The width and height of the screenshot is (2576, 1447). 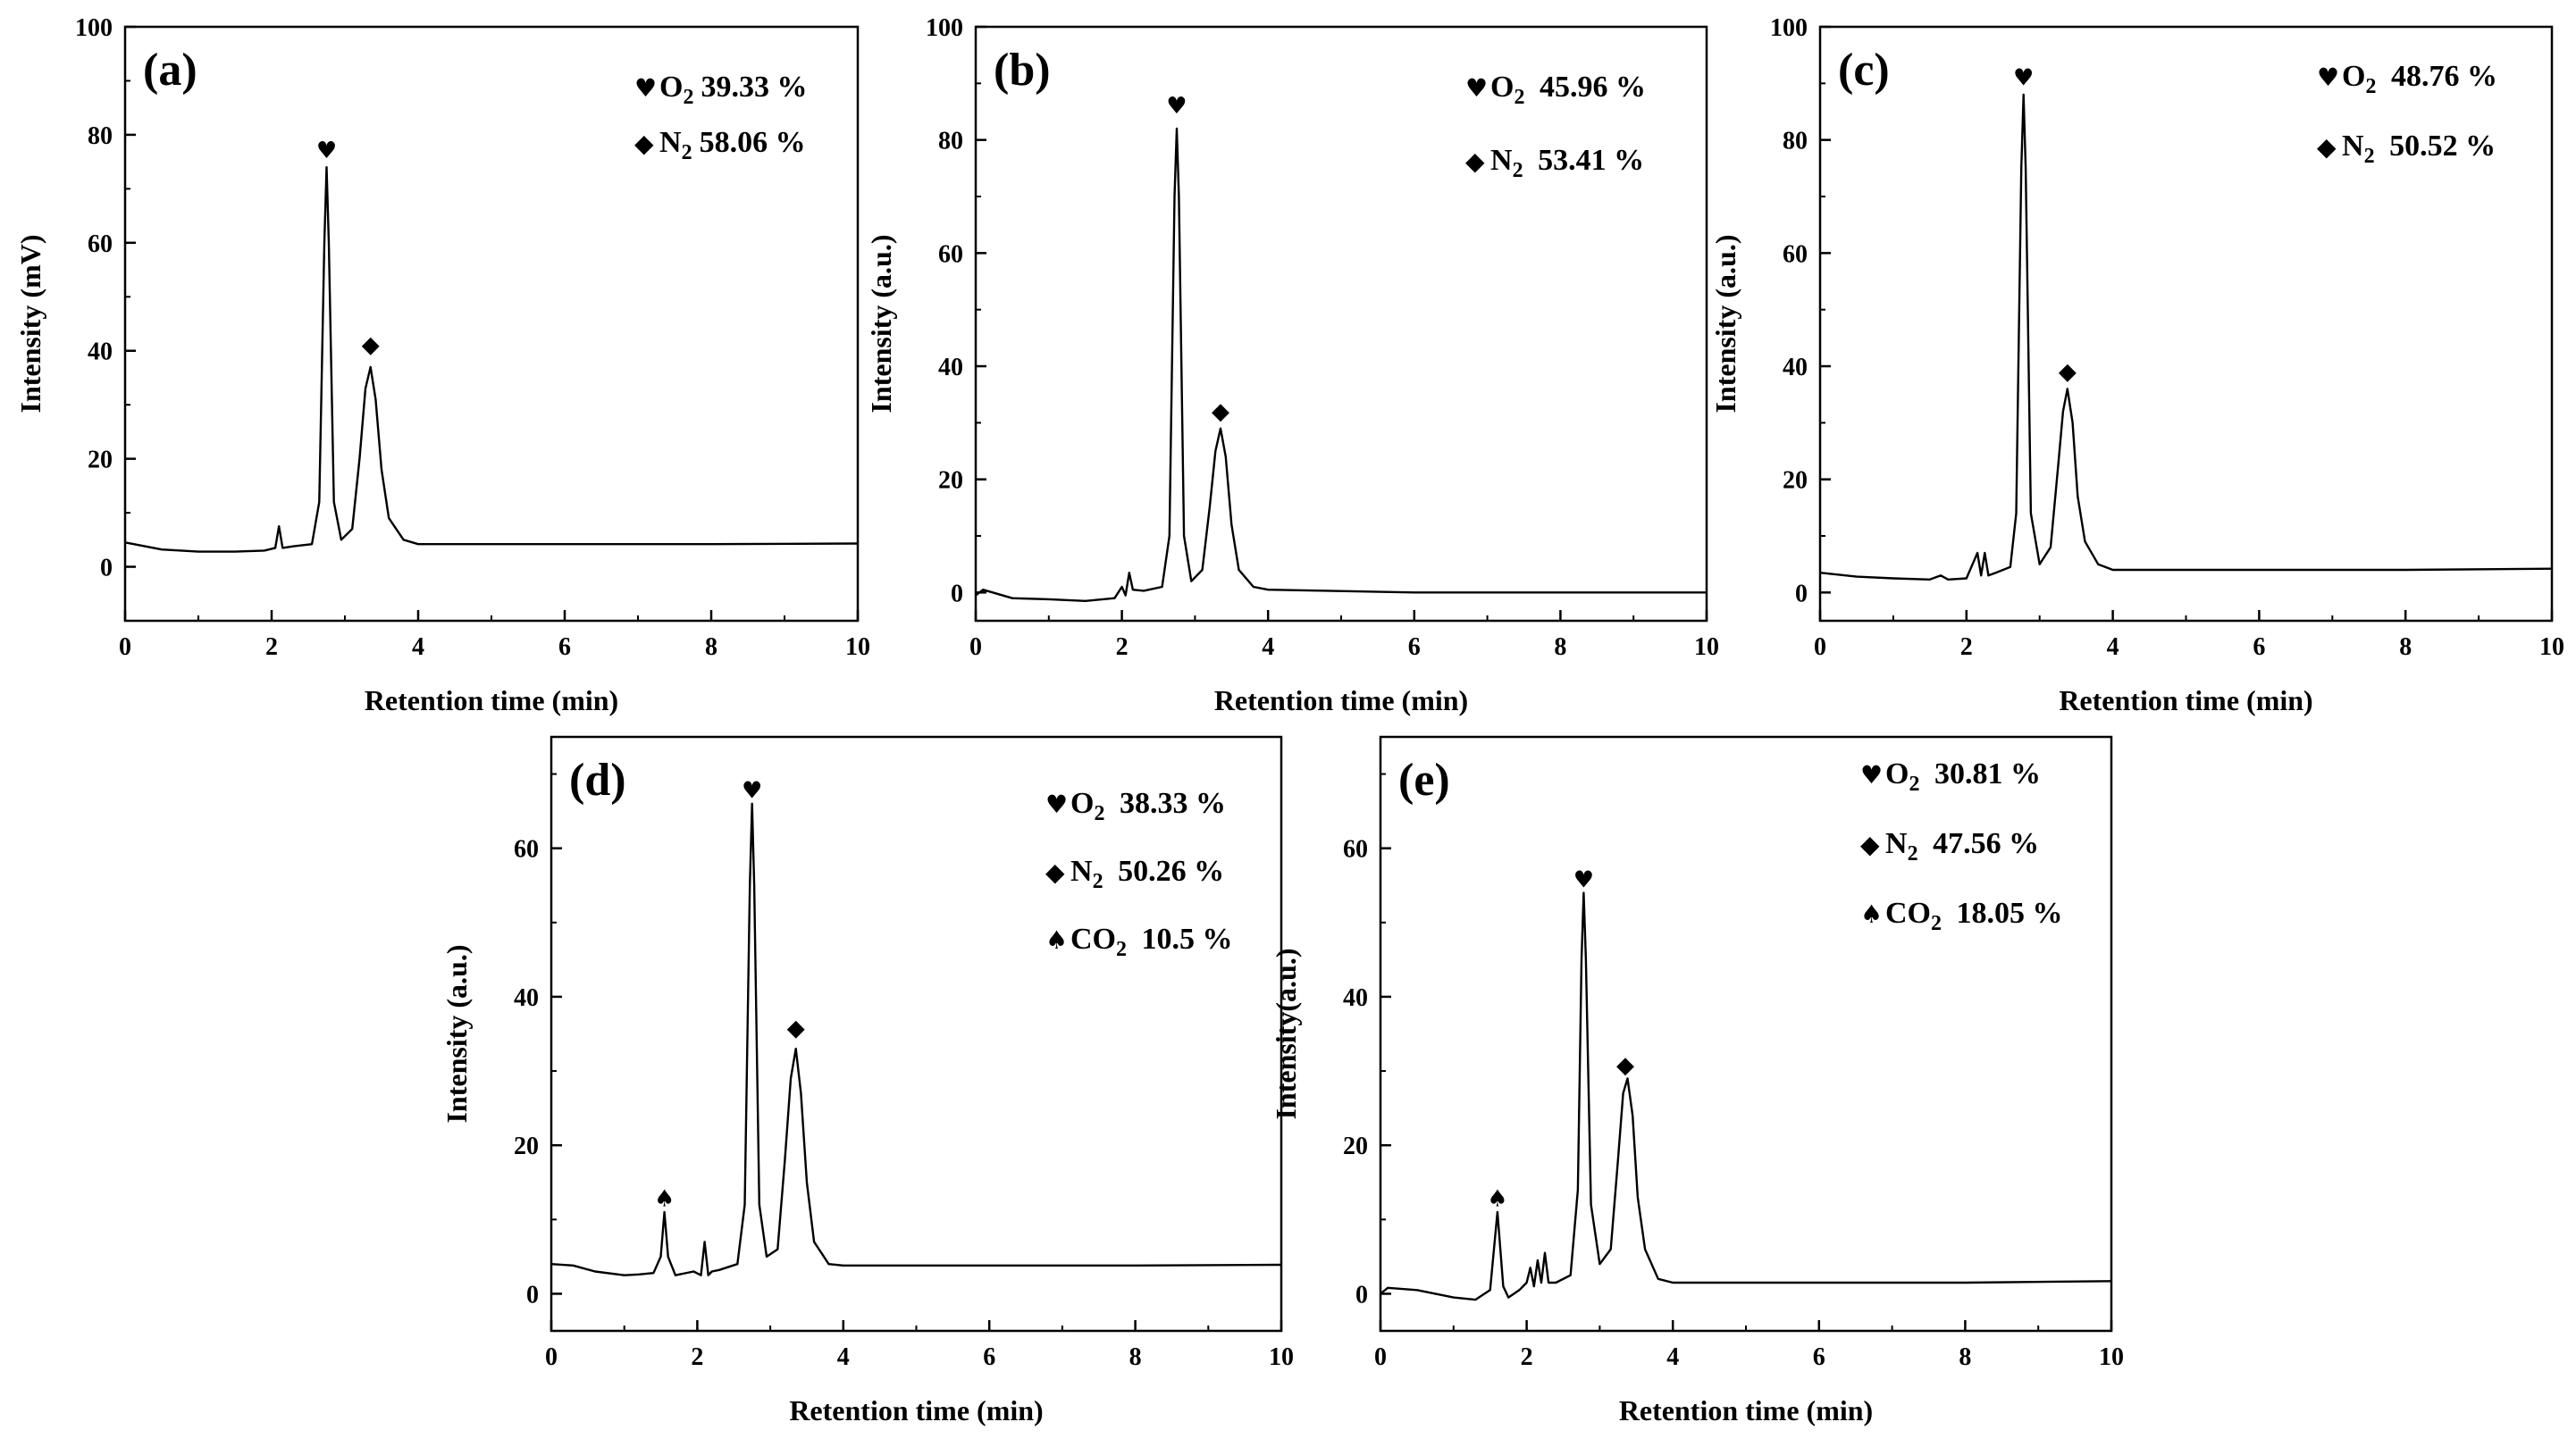 I want to click on legend-value: 30.81 %, so click(x=1983, y=773).